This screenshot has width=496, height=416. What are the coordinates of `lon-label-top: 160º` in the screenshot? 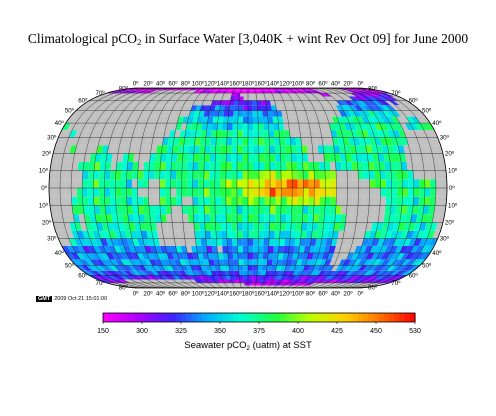 It's located at (235, 84).